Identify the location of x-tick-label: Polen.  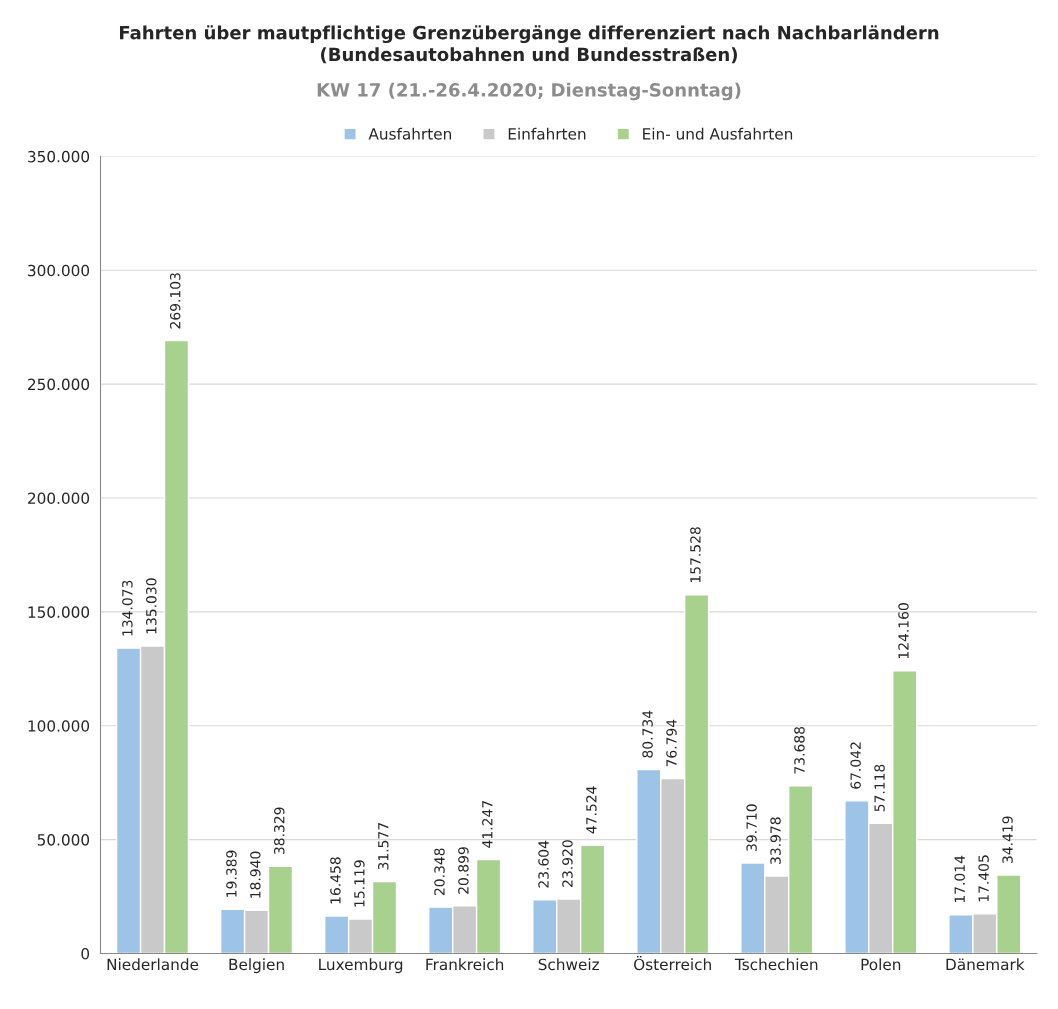
(881, 964).